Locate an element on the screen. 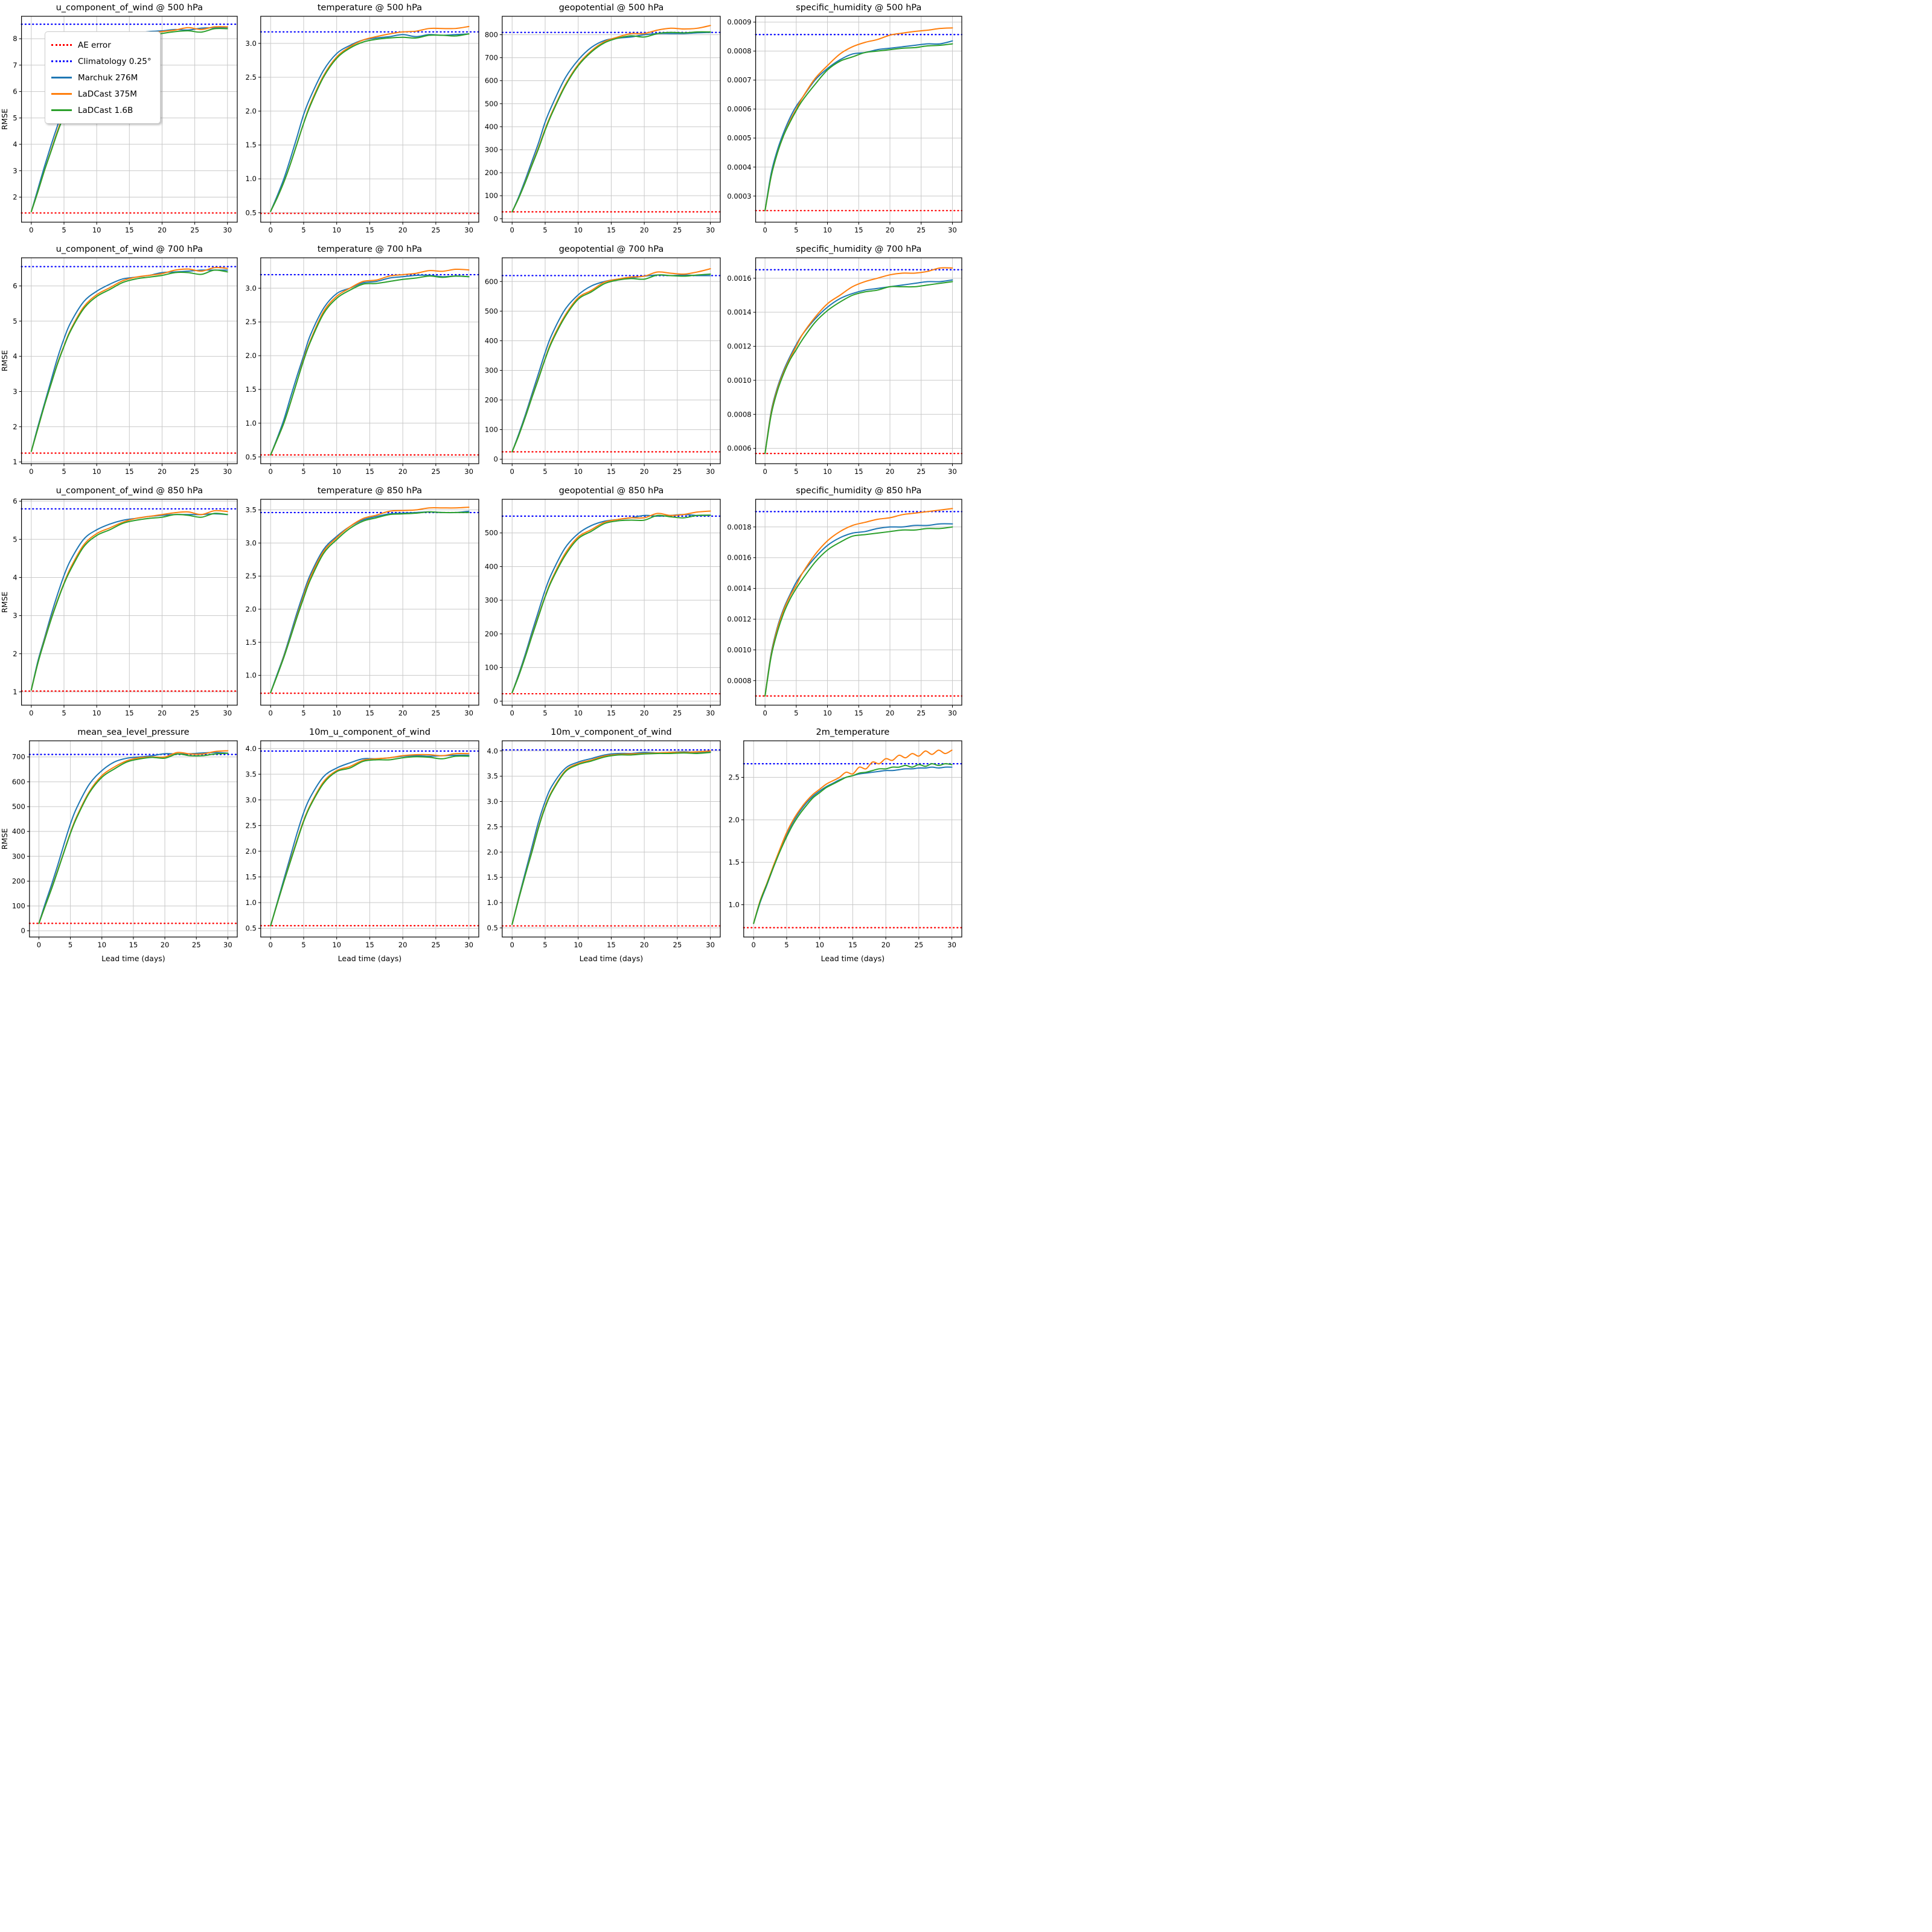 The image size is (1932, 1932). y-tick-label: 400 is located at coordinates (491, 127).